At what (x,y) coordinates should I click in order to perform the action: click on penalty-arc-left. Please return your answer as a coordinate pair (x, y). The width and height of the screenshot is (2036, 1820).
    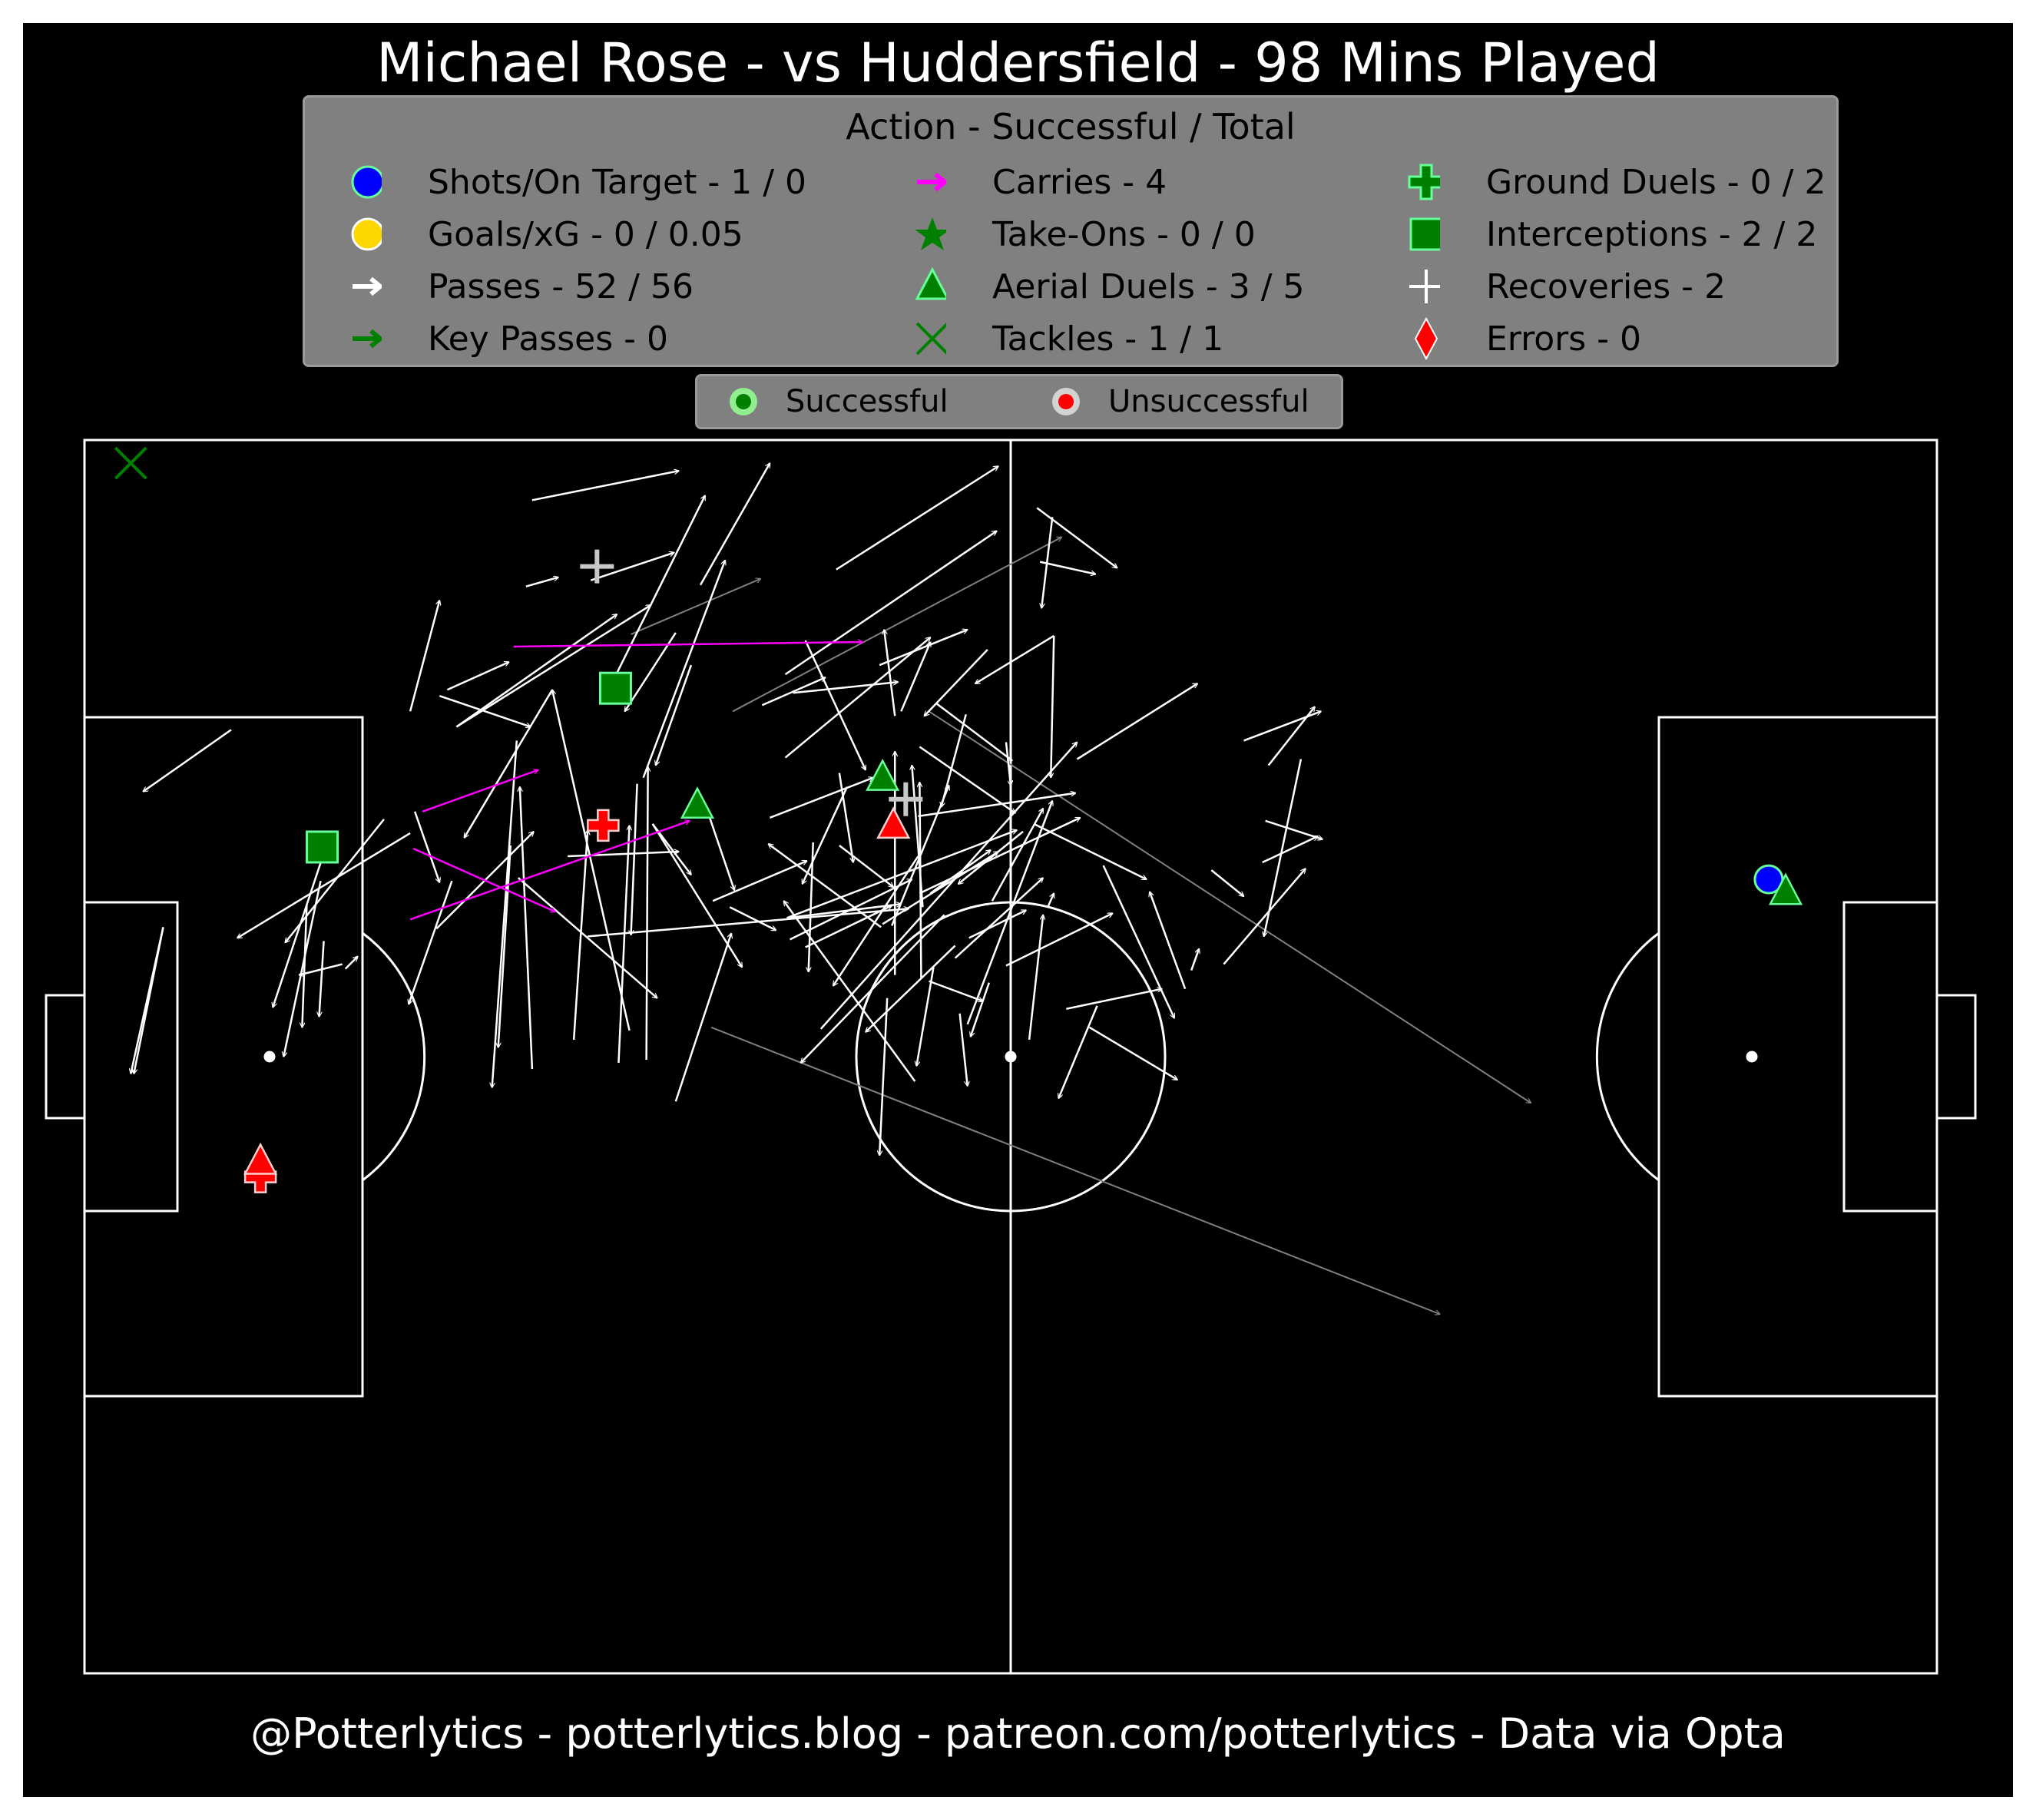
    Looking at the image, I should click on (394, 1057).